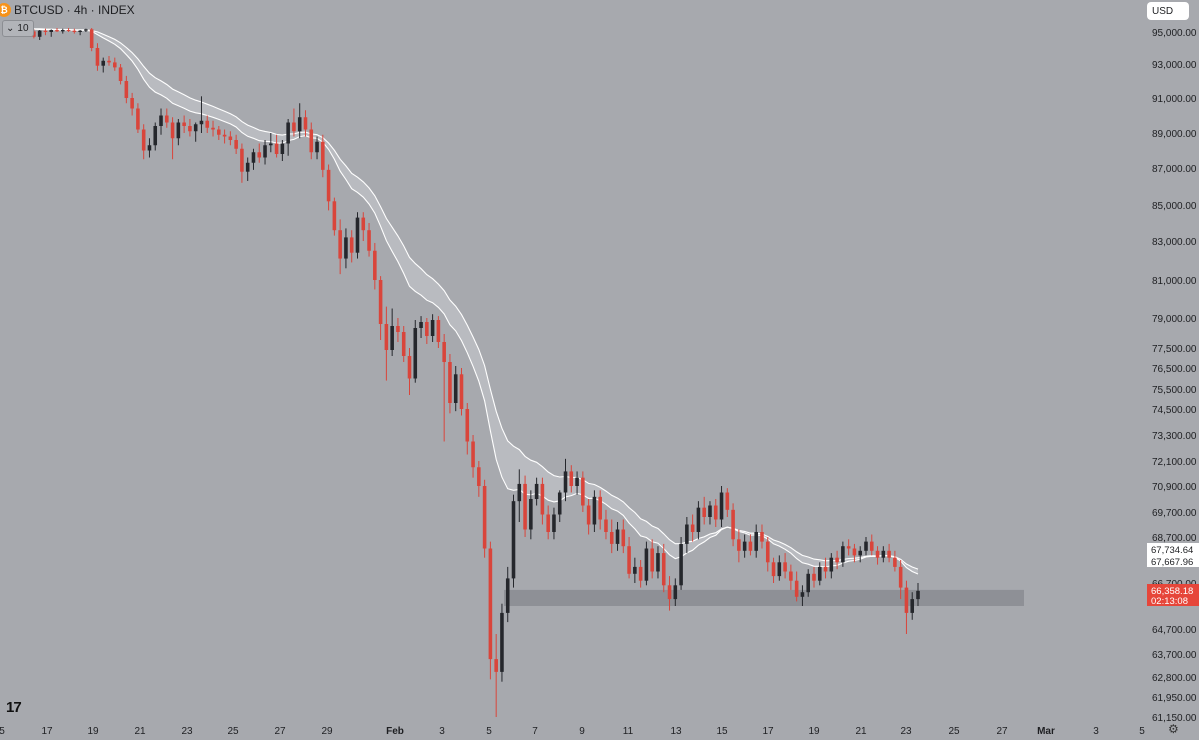 The image size is (1199, 740). I want to click on x-tick-label: 17, so click(768, 731).